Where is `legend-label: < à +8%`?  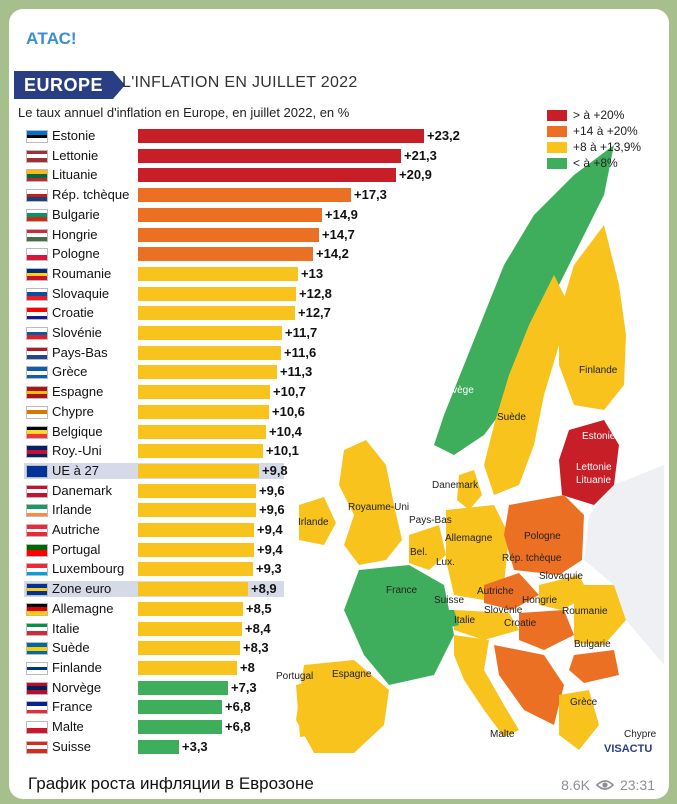
legend-label: < à +8% is located at coordinates (595, 163).